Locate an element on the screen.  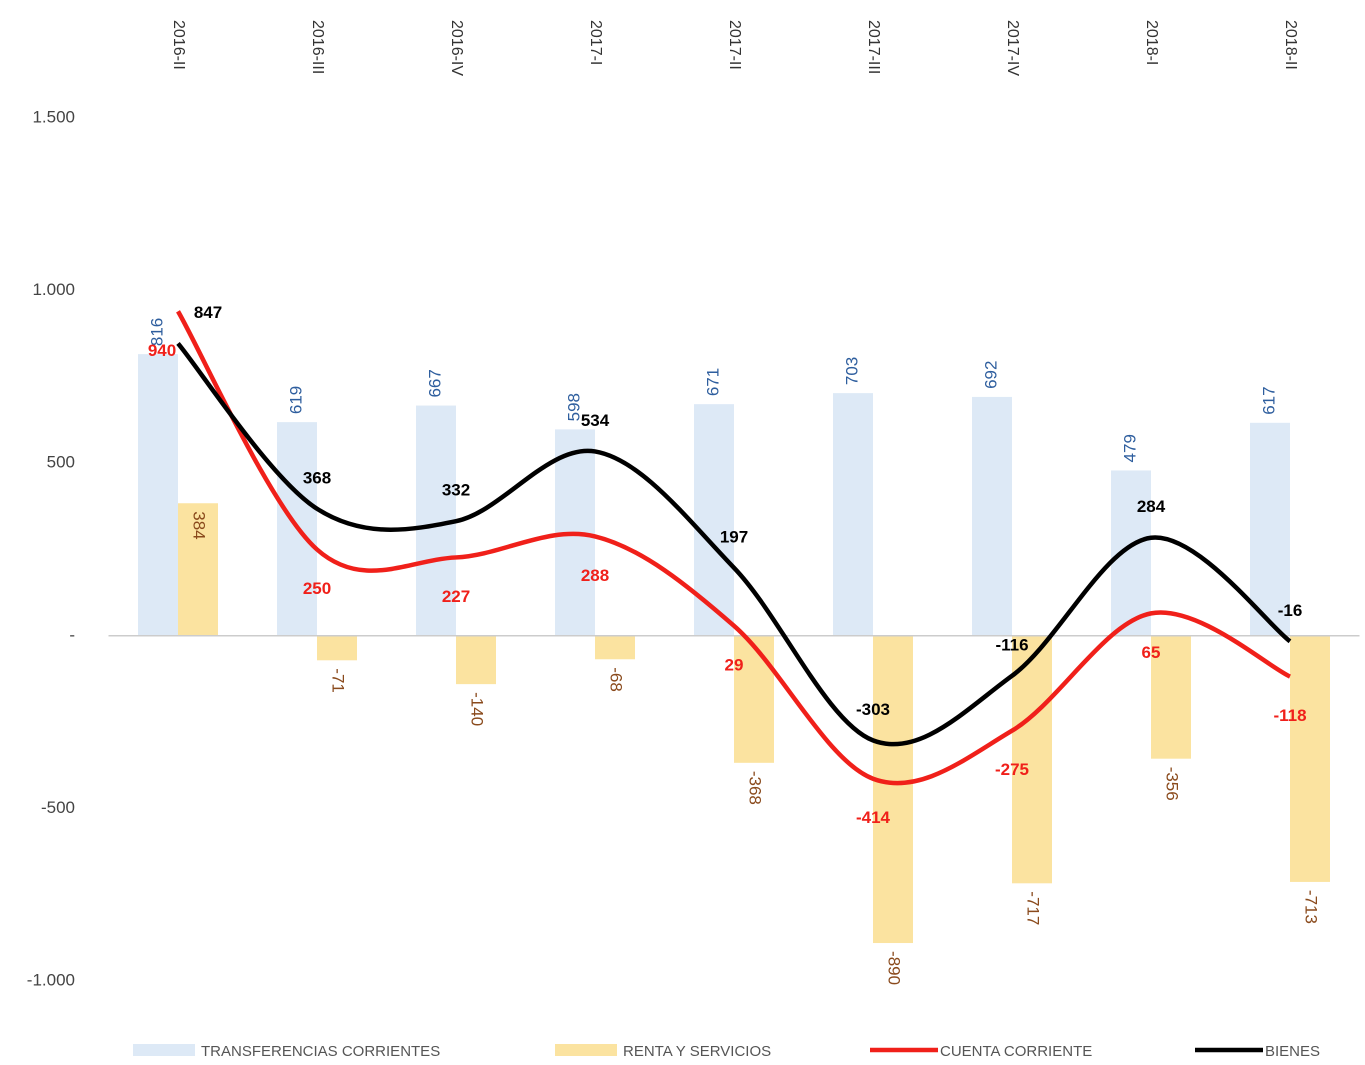
legend-label: TRANSFERENCIAS CORRIENTES is located at coordinates (320, 1051).